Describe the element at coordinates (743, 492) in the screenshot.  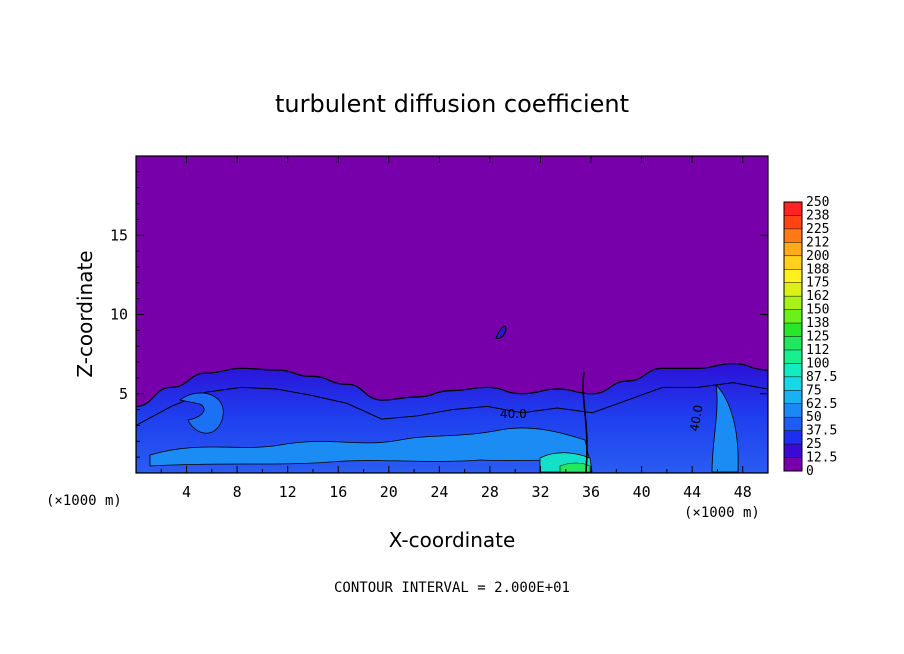
I see `x-tick-label: 48` at that location.